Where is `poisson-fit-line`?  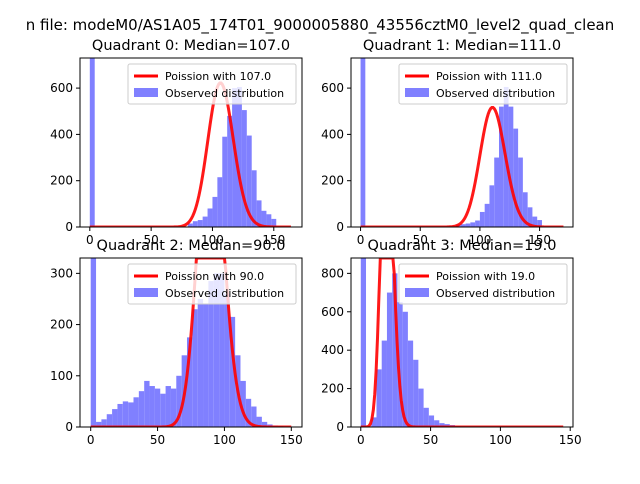
poisson-fit-line is located at coordinates (462, 167).